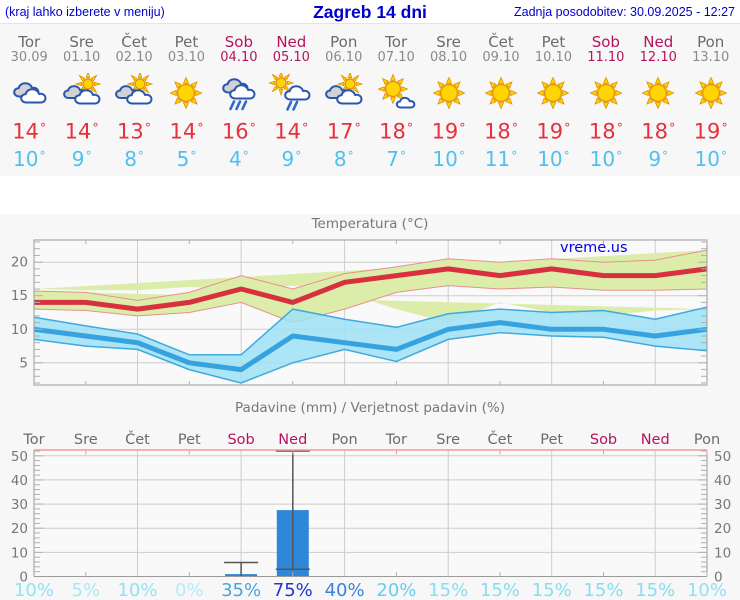  What do you see at coordinates (23, 578) in the screenshot?
I see `precip-ytick-label: 0` at bounding box center [23, 578].